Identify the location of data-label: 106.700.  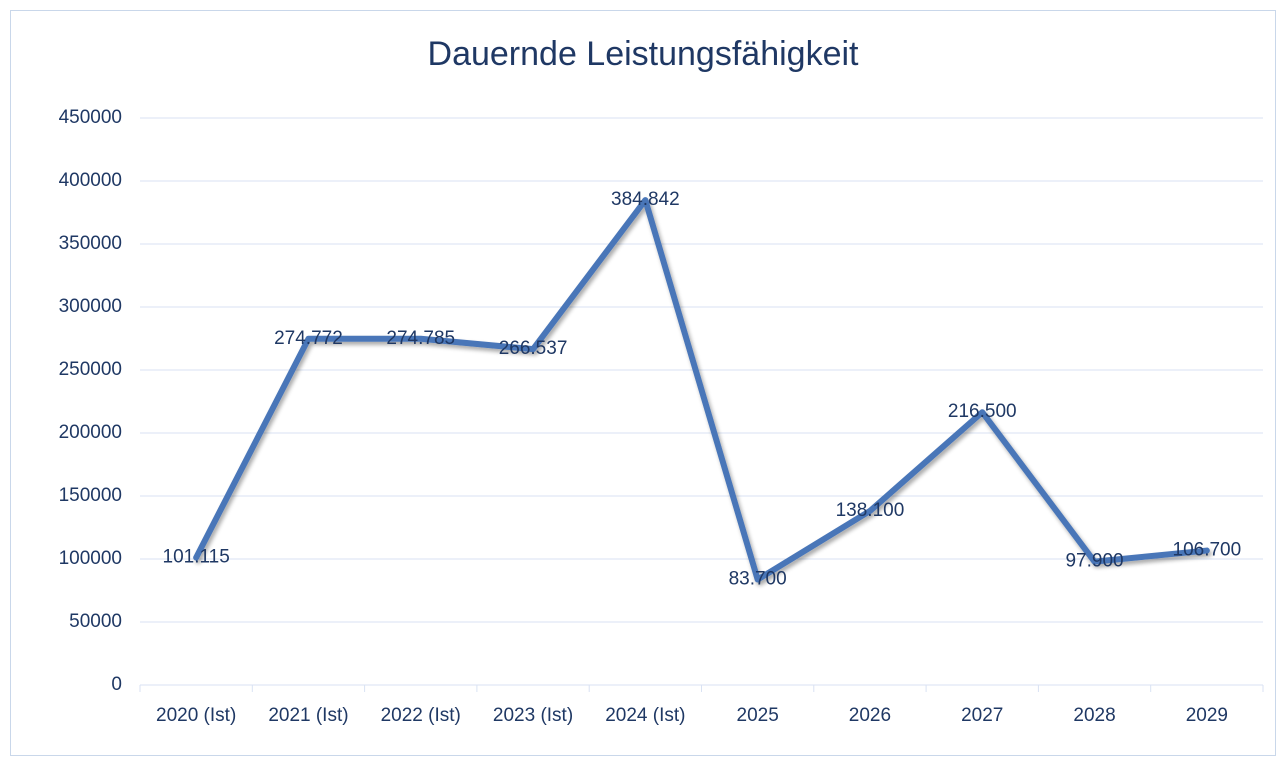
(1207, 550).